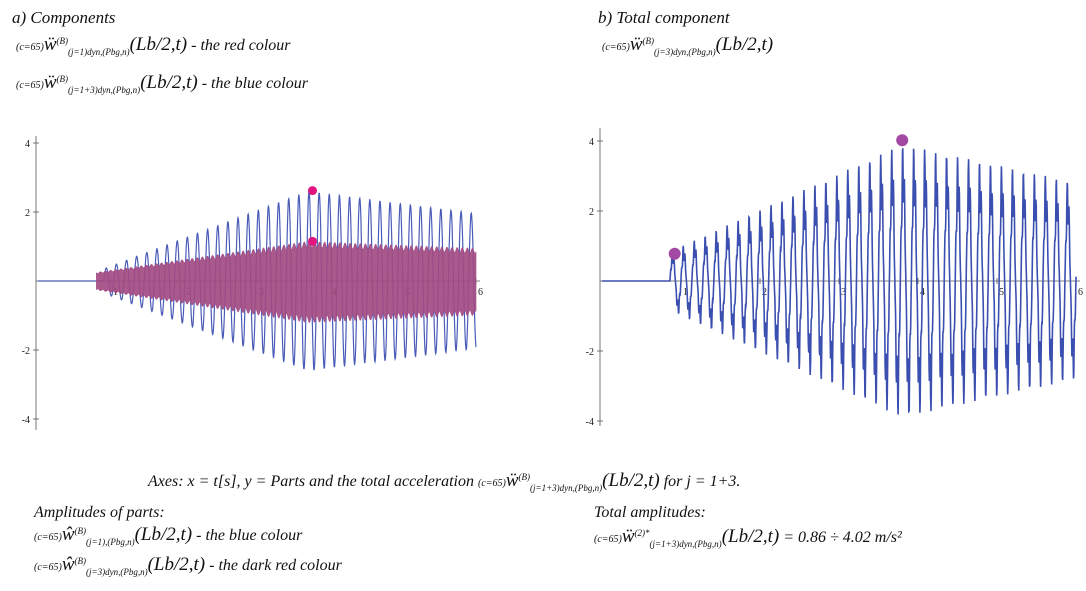  I want to click on x-tick-label: 5, so click(1001, 292).